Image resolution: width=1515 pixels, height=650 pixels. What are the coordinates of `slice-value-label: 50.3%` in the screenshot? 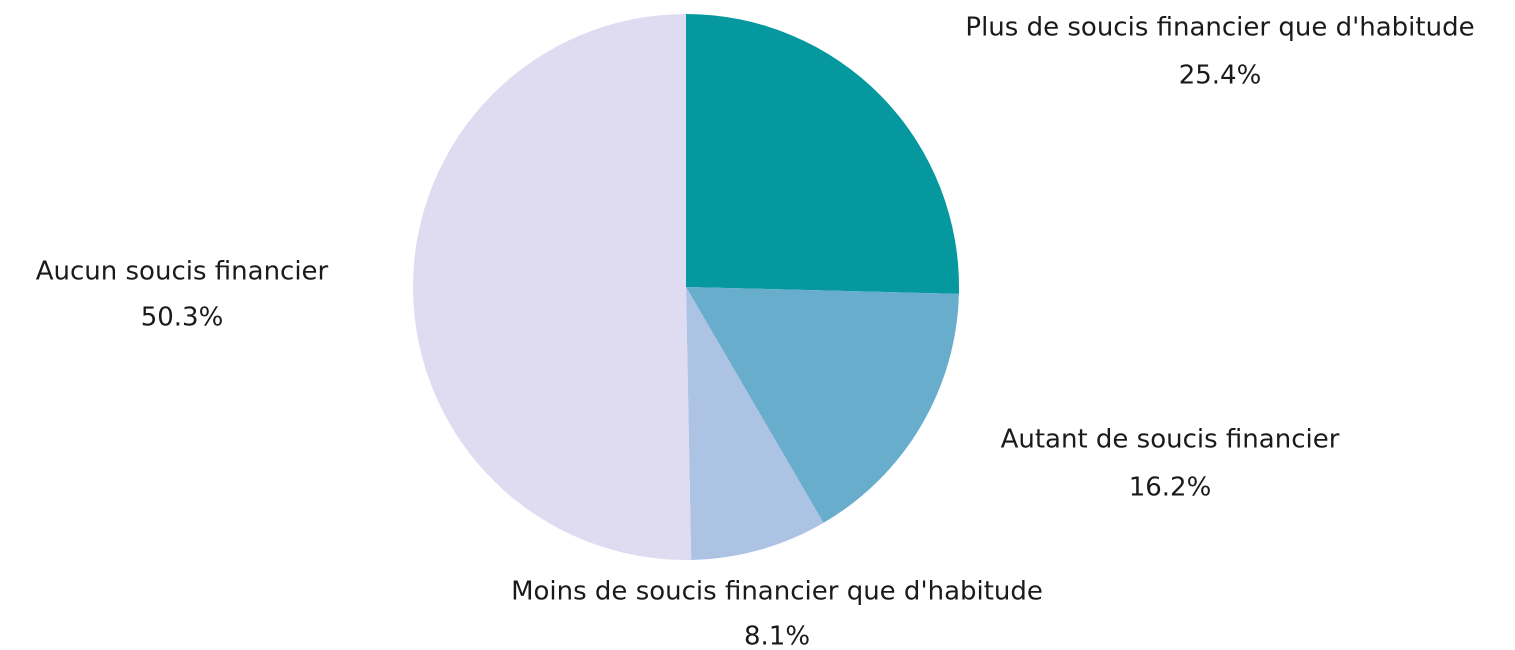 It's located at (182, 318).